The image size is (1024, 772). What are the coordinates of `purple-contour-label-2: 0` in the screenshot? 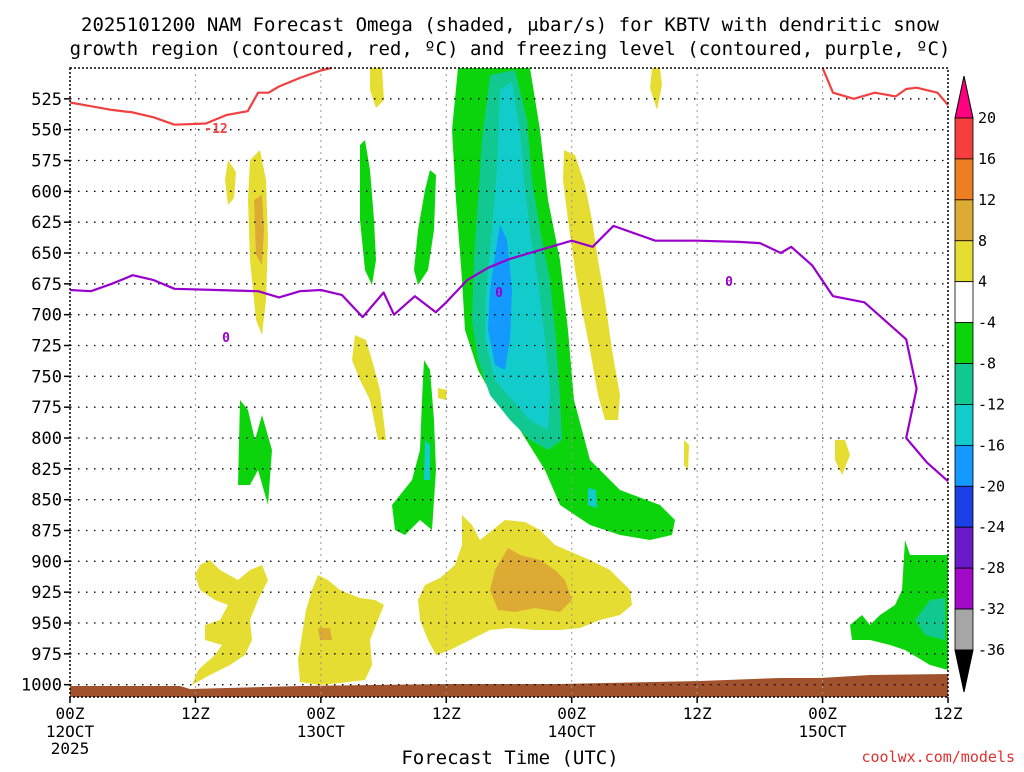 It's located at (499, 293).